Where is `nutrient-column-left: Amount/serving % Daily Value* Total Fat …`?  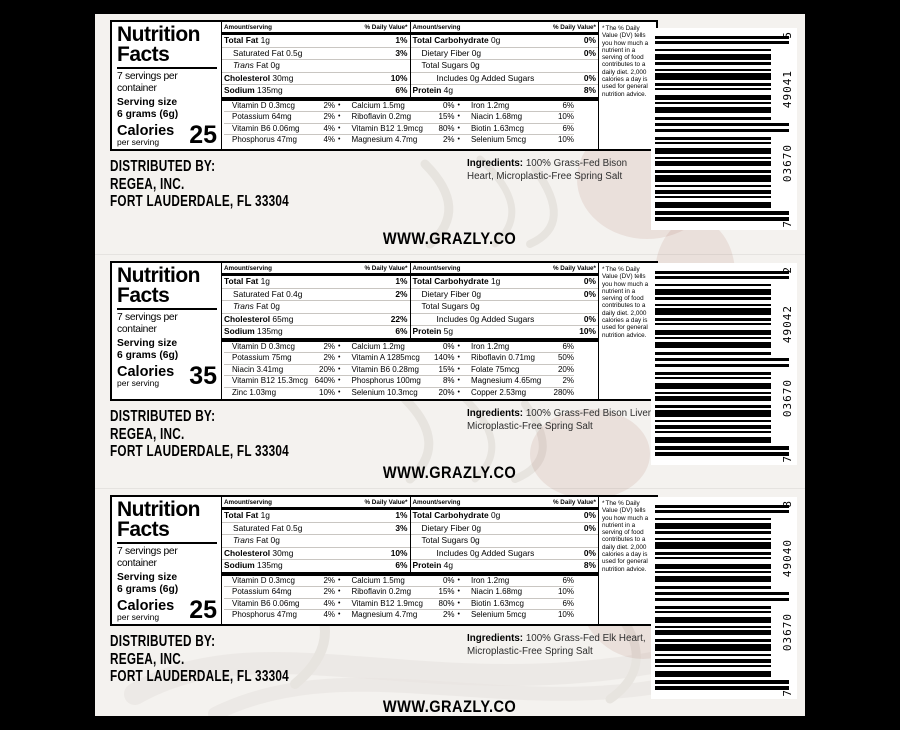
nutrient-column-left: Amount/serving % Daily Value* Total Fat … is located at coordinates (316, 300).